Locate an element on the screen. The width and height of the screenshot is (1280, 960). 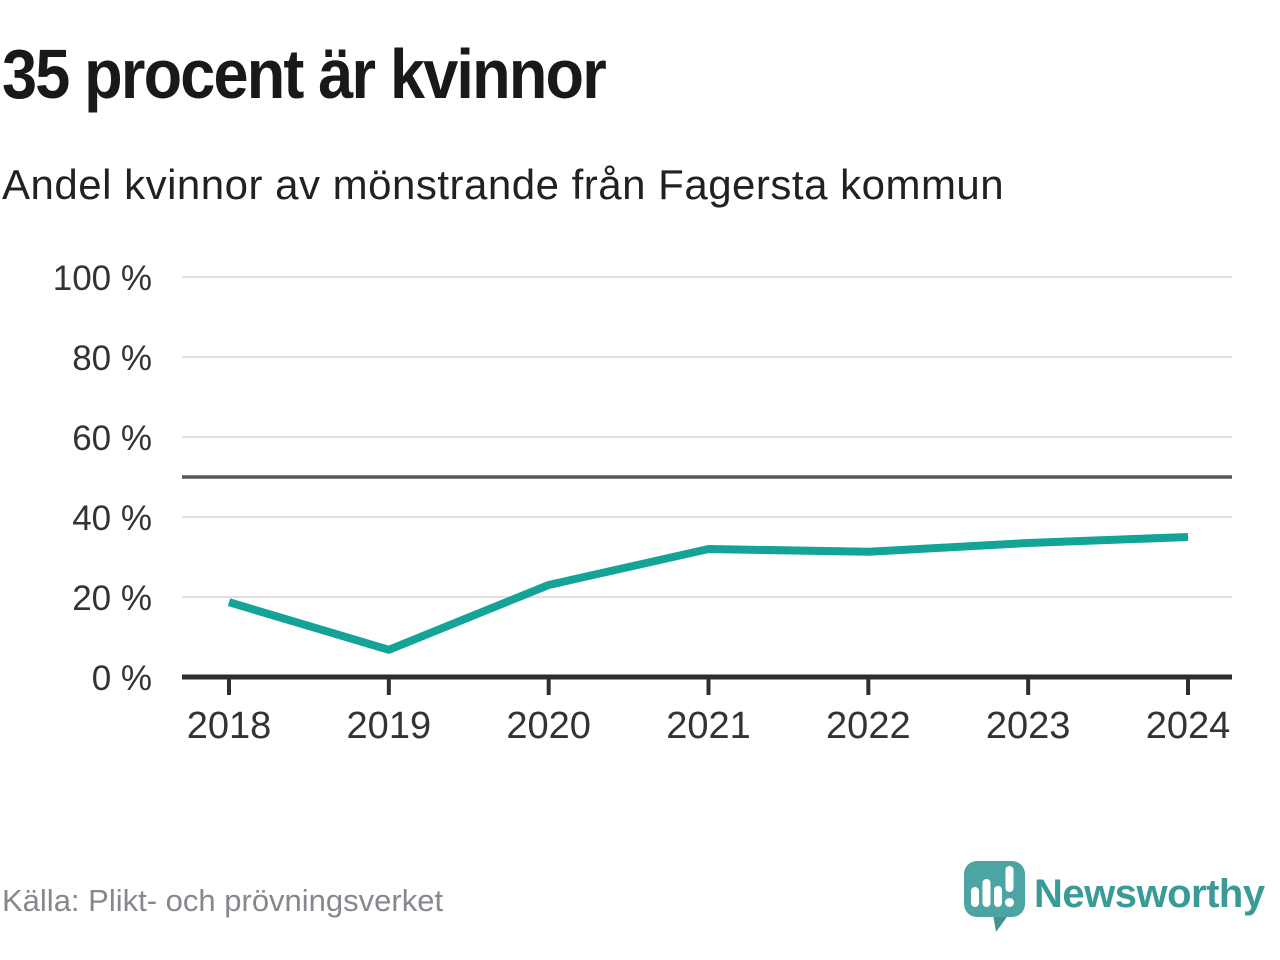
y-tick-label-20: 20 % is located at coordinates (112, 598).